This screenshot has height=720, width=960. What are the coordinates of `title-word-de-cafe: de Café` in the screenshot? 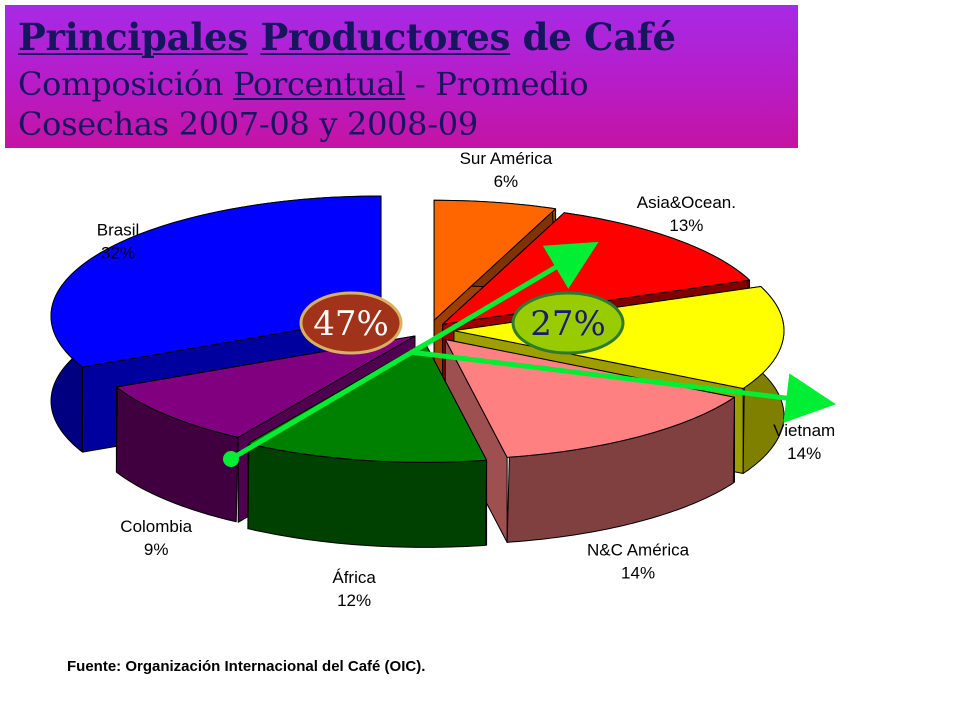 It's located at (599, 37).